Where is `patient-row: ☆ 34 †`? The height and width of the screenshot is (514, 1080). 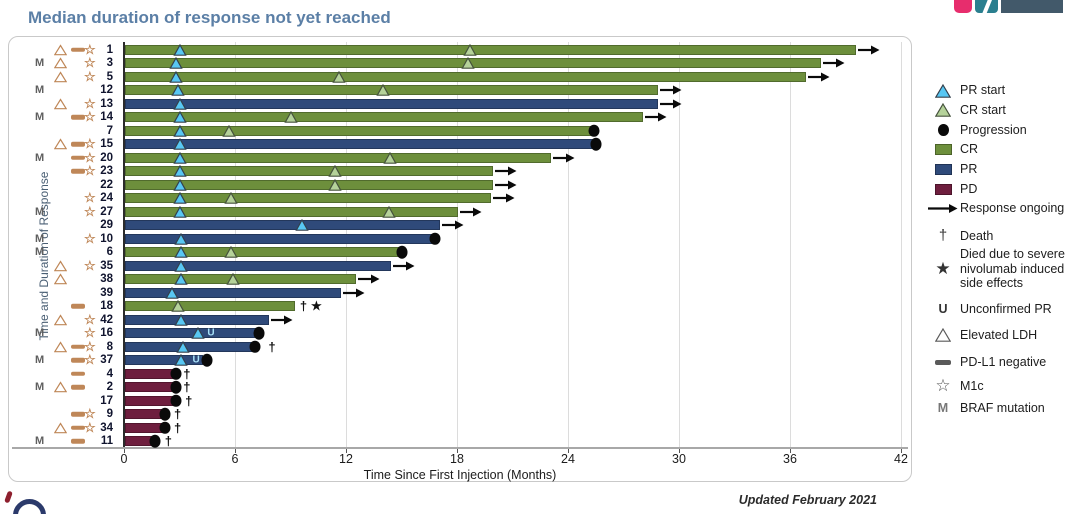
patient-row: ☆ 34 † is located at coordinates (460, 427).